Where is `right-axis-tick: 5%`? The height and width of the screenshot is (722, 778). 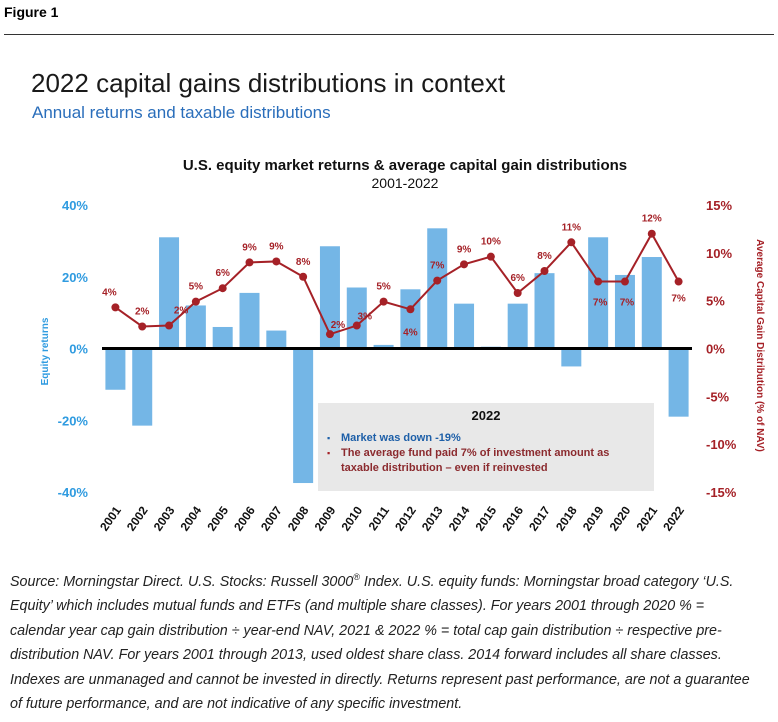 right-axis-tick: 5% is located at coordinates (715, 301).